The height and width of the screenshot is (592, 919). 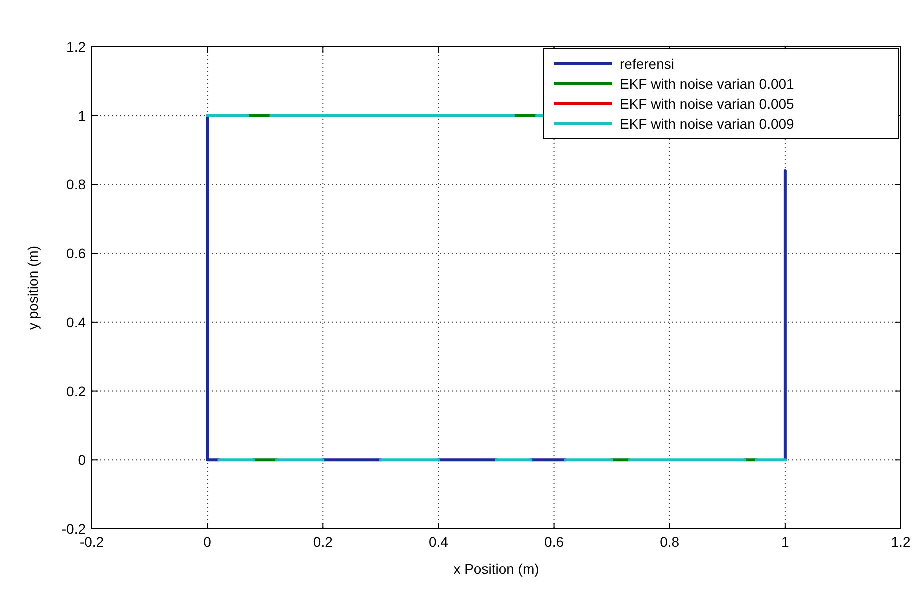 What do you see at coordinates (707, 84) in the screenshot?
I see `legend-label: EKF with noise varian 0.001` at bounding box center [707, 84].